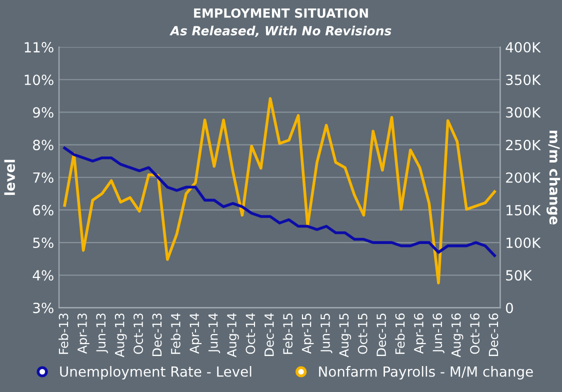 The width and height of the screenshot is (562, 392). What do you see at coordinates (493, 334) in the screenshot?
I see `x-tick-label: Dec-16` at bounding box center [493, 334].